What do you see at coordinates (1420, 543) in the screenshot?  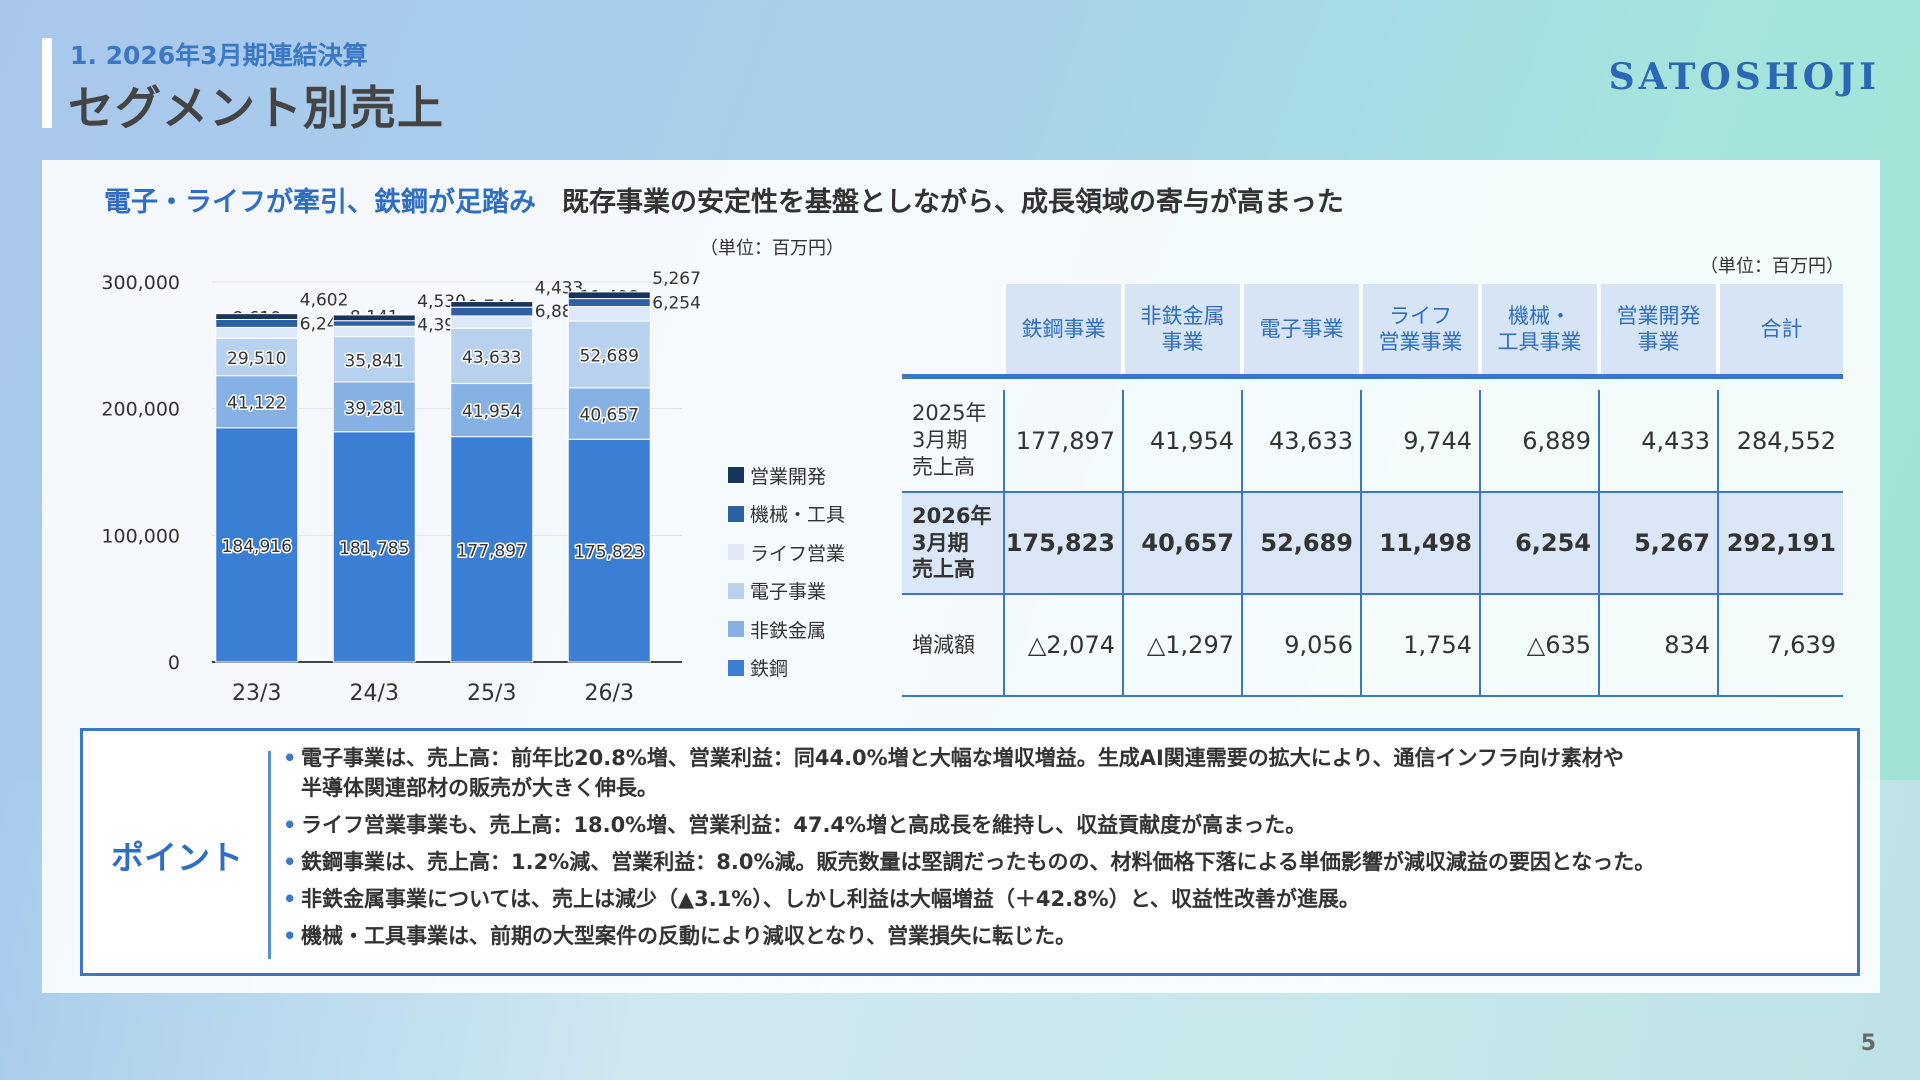 I see `cell: 11,498` at bounding box center [1420, 543].